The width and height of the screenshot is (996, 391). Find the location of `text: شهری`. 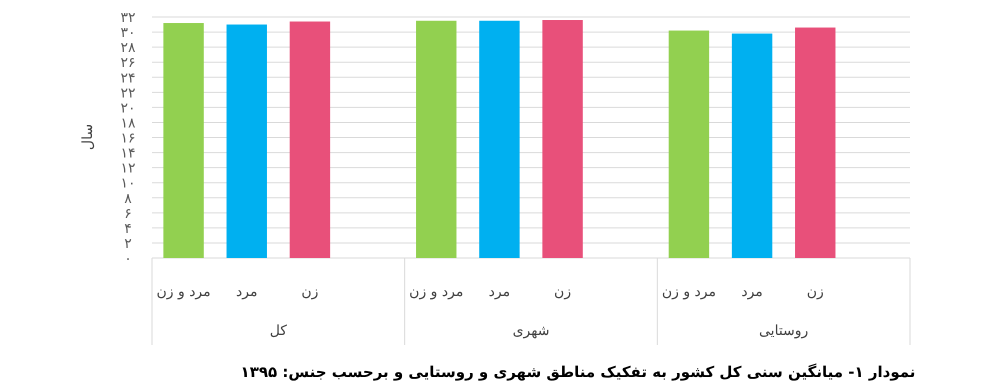

text: شهری is located at coordinates (531, 331).